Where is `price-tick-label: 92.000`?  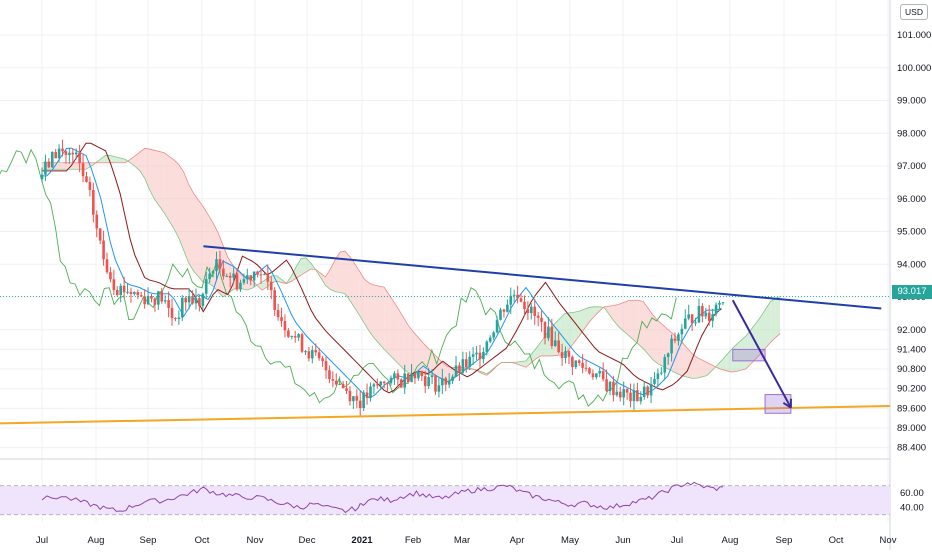
price-tick-label: 92.000 is located at coordinates (911, 330).